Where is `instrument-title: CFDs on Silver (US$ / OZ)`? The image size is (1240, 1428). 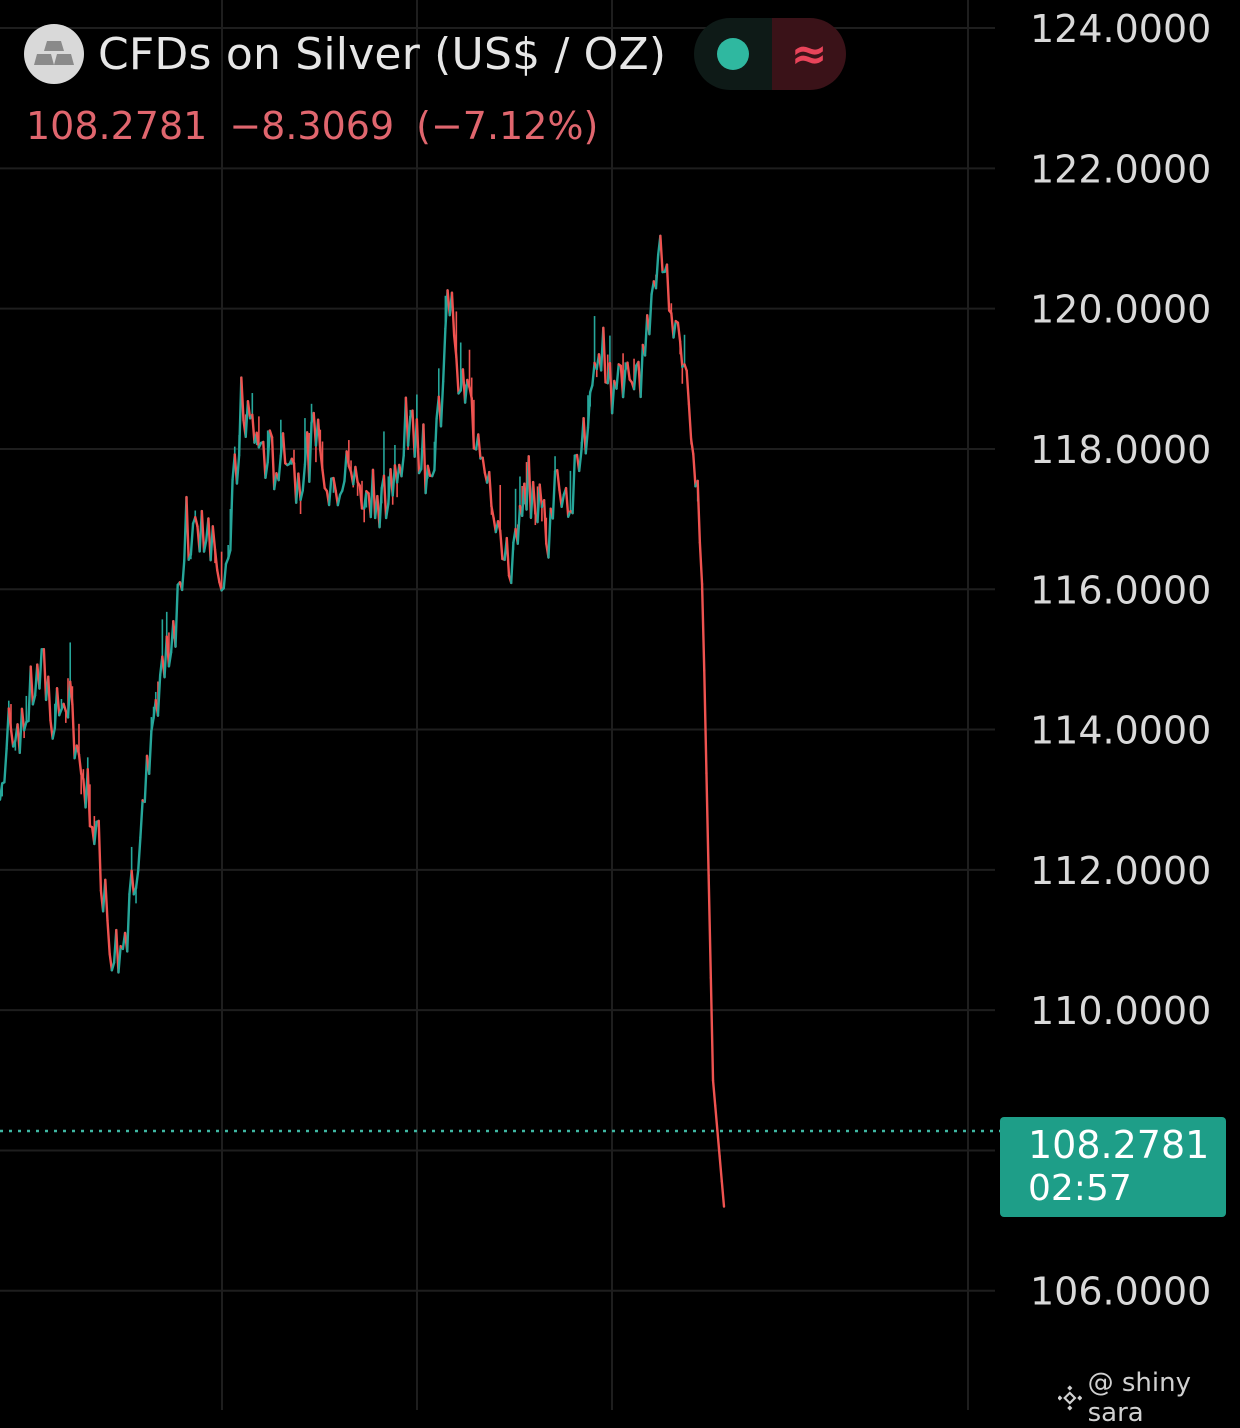
instrument-title: CFDs on Silver (US$ / OZ) is located at coordinates (382, 54).